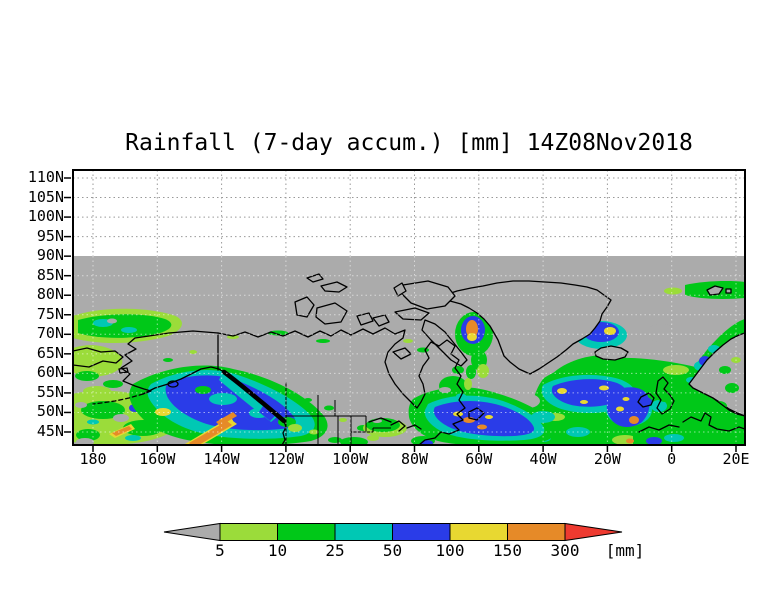  Describe the element at coordinates (50, 255) in the screenshot. I see `y-axis-label: 90N` at that location.